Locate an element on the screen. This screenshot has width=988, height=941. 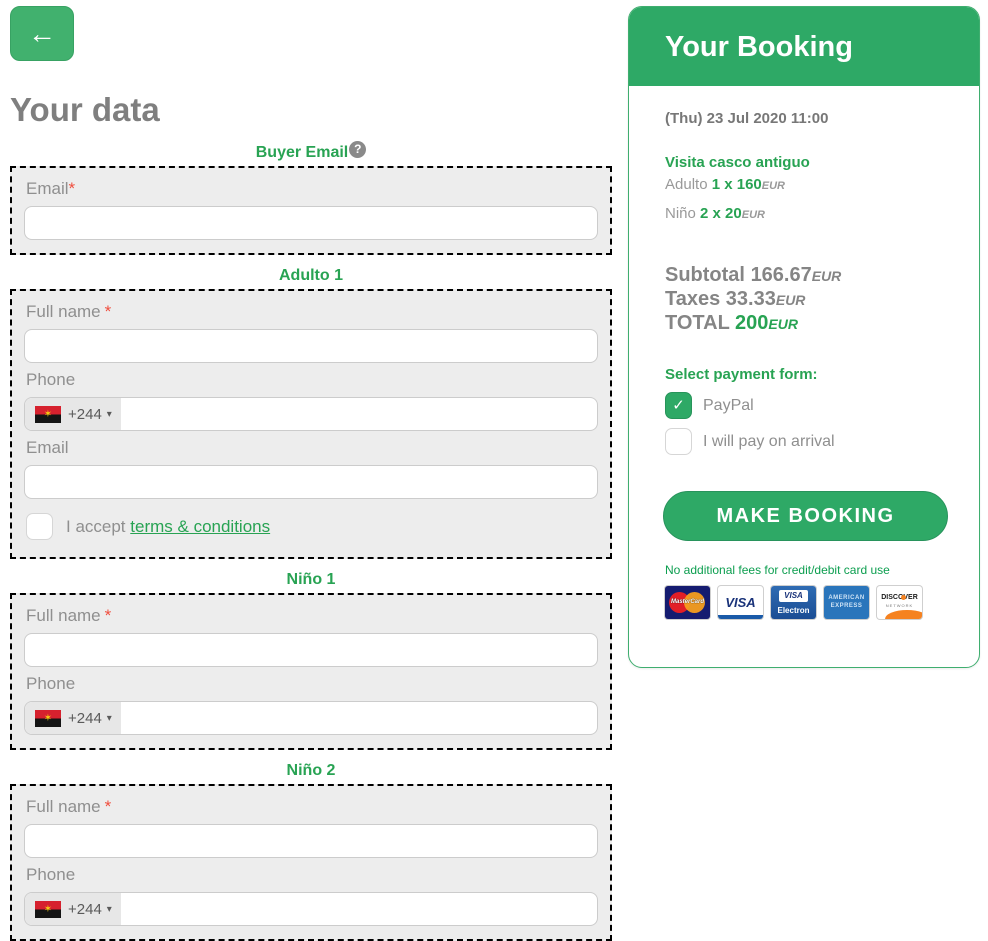
back-arrow-icon: ← is located at coordinates (42, 33).